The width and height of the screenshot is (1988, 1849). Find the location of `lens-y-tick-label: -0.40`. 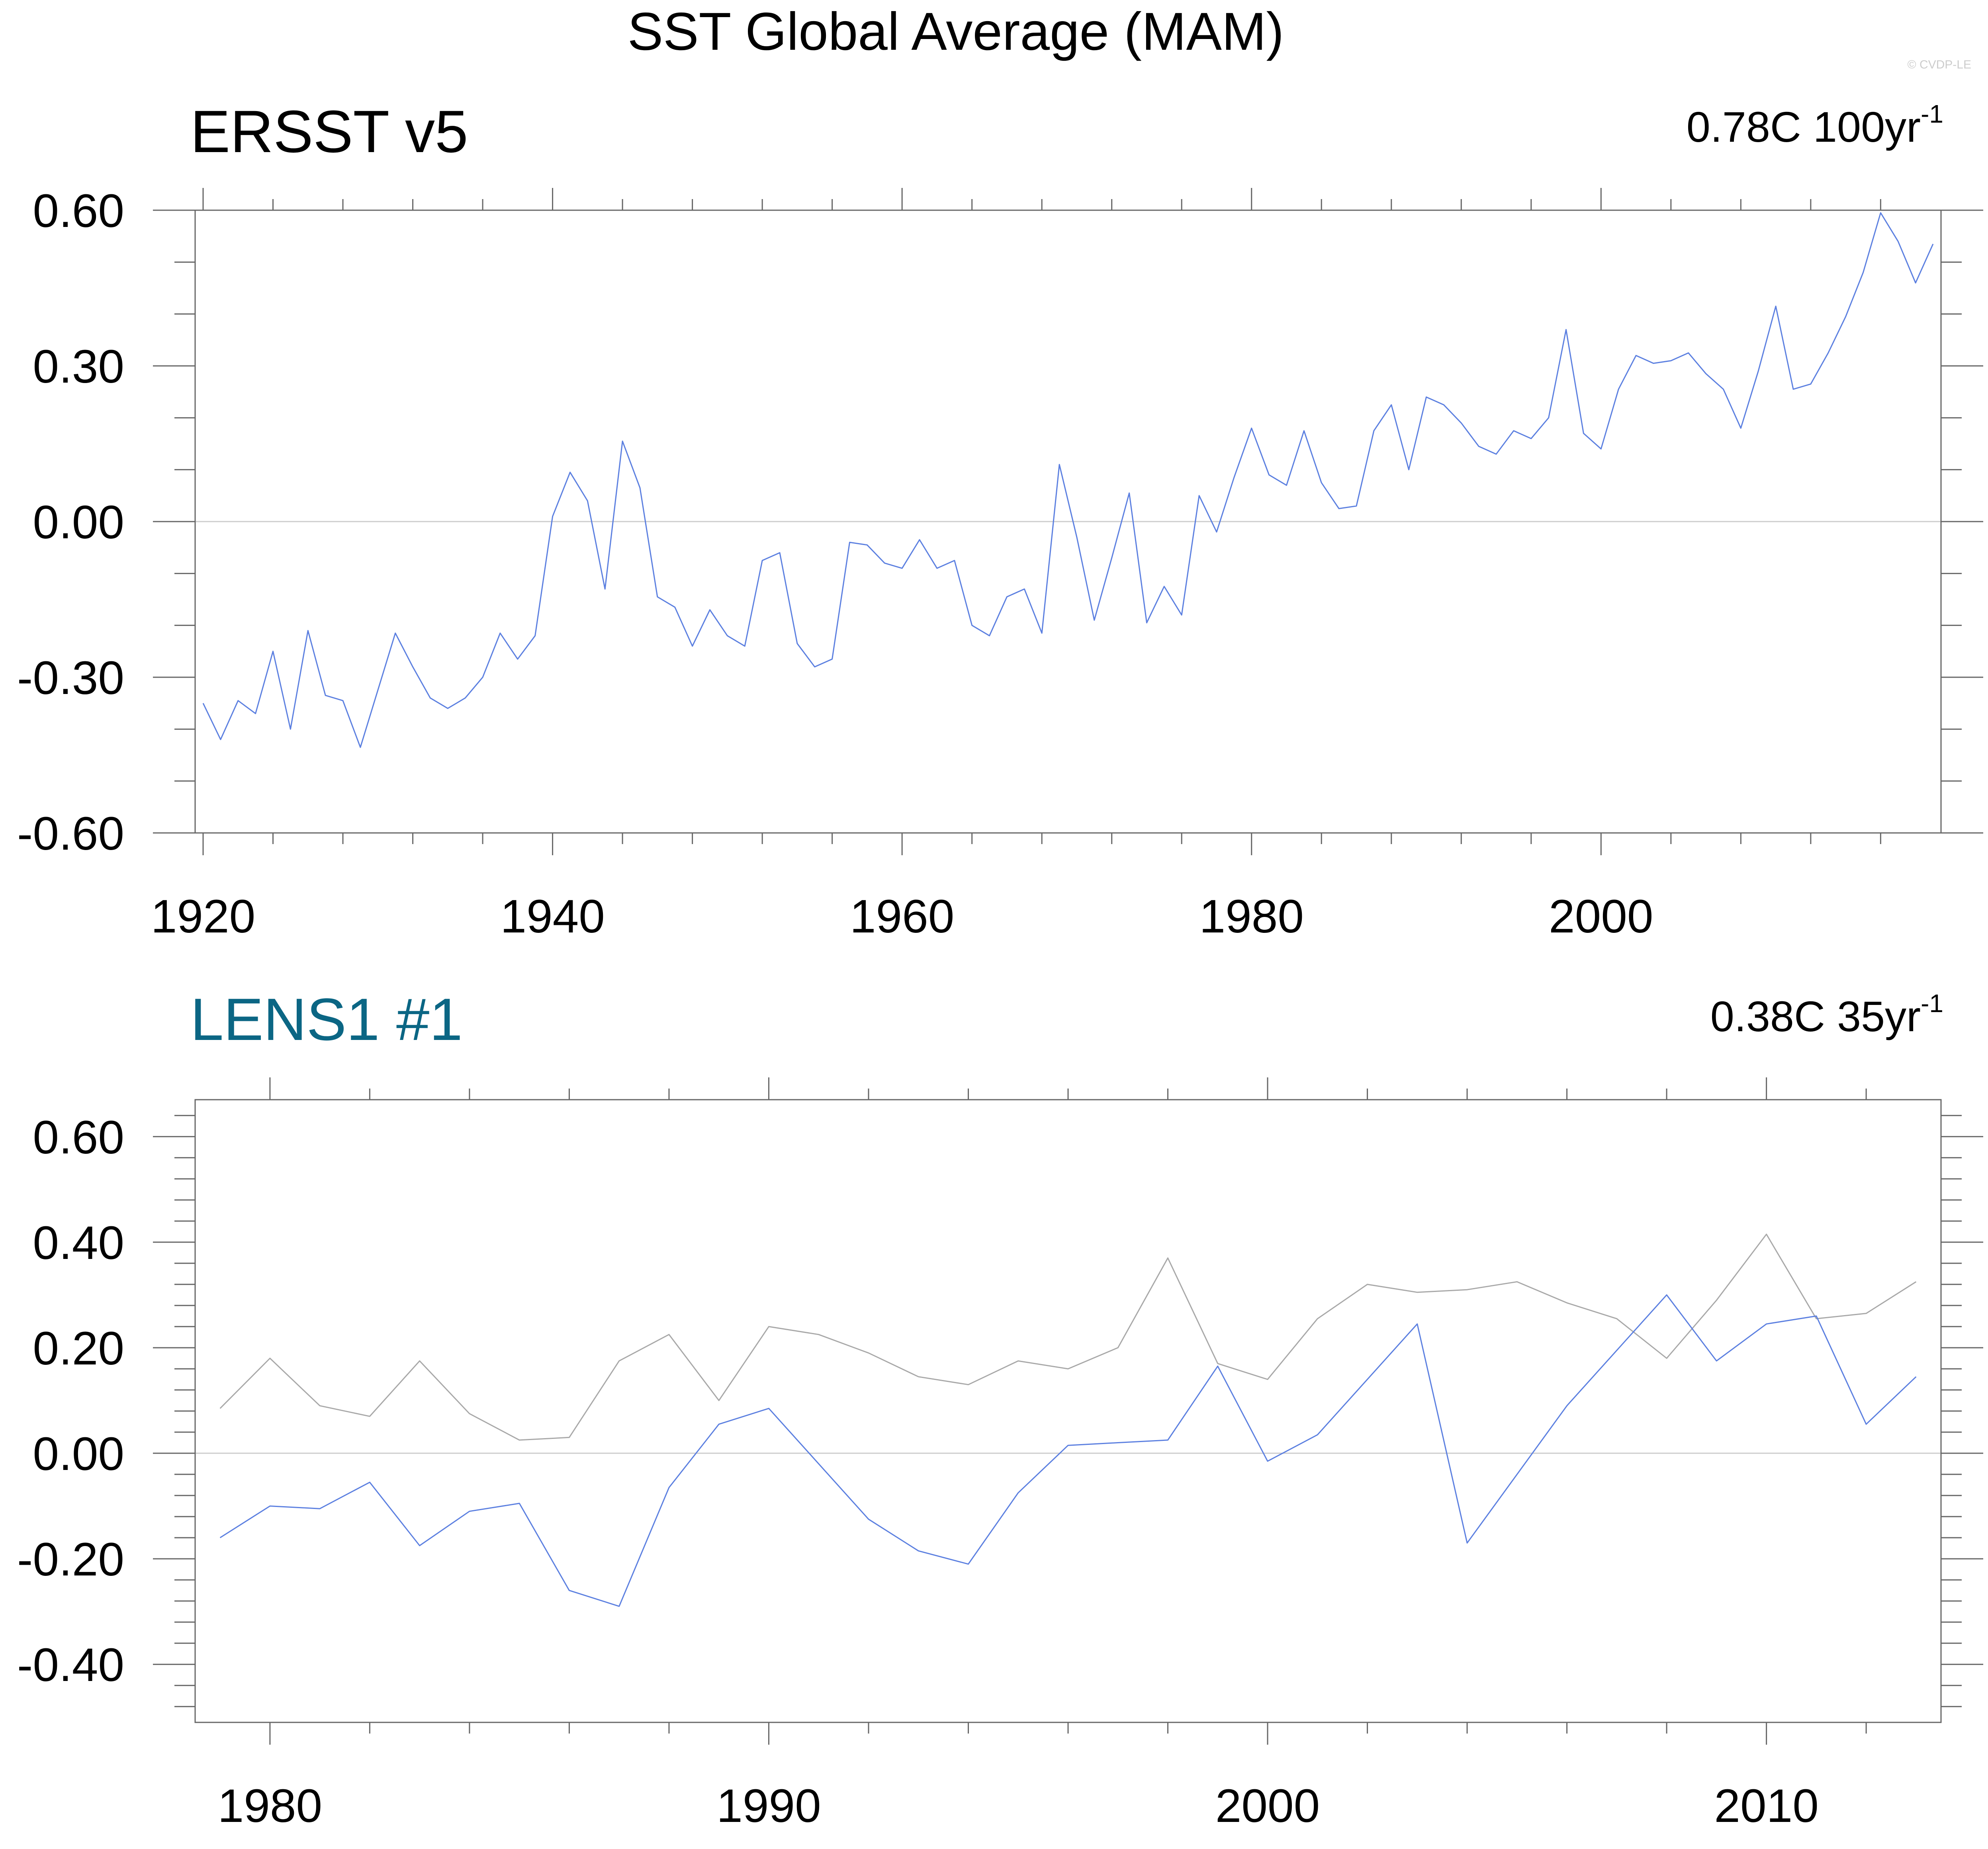

lens-y-tick-label: -0.40 is located at coordinates (70, 1665).